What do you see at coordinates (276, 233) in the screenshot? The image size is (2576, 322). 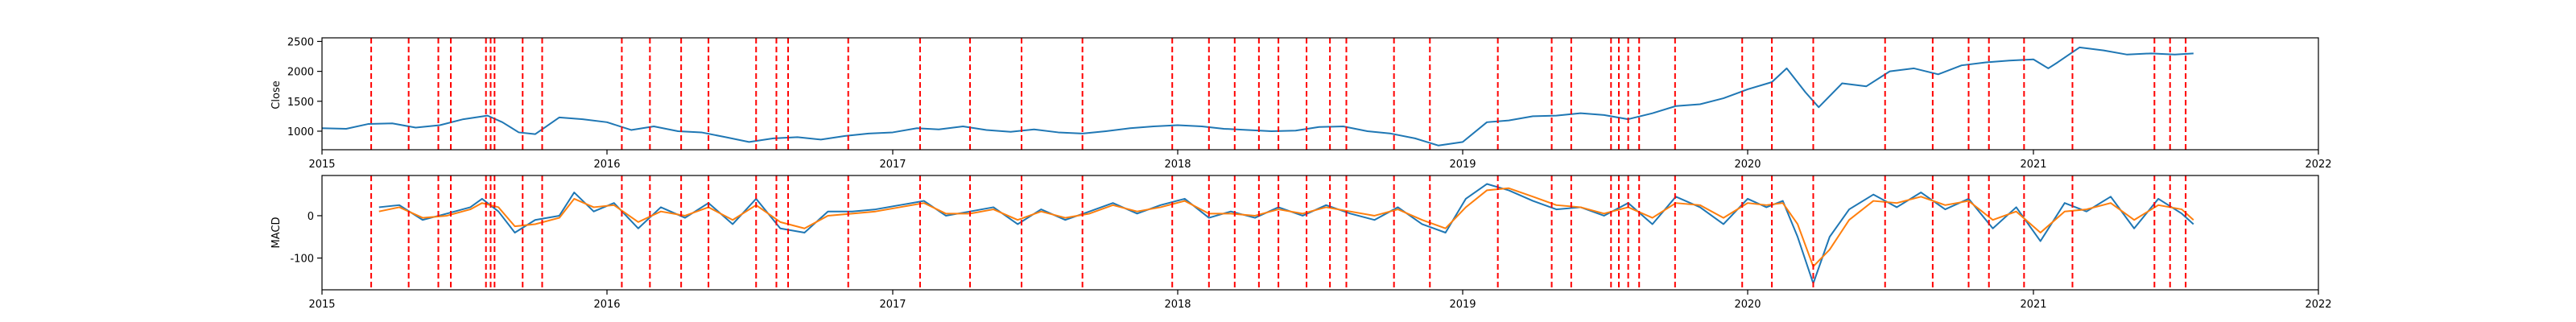 I see `macd-ylabel: MACD` at bounding box center [276, 233].